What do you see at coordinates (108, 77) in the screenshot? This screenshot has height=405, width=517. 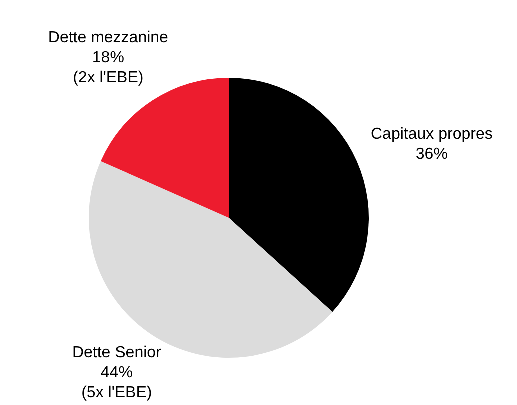 I see `text: (2x l'EBE)` at bounding box center [108, 77].